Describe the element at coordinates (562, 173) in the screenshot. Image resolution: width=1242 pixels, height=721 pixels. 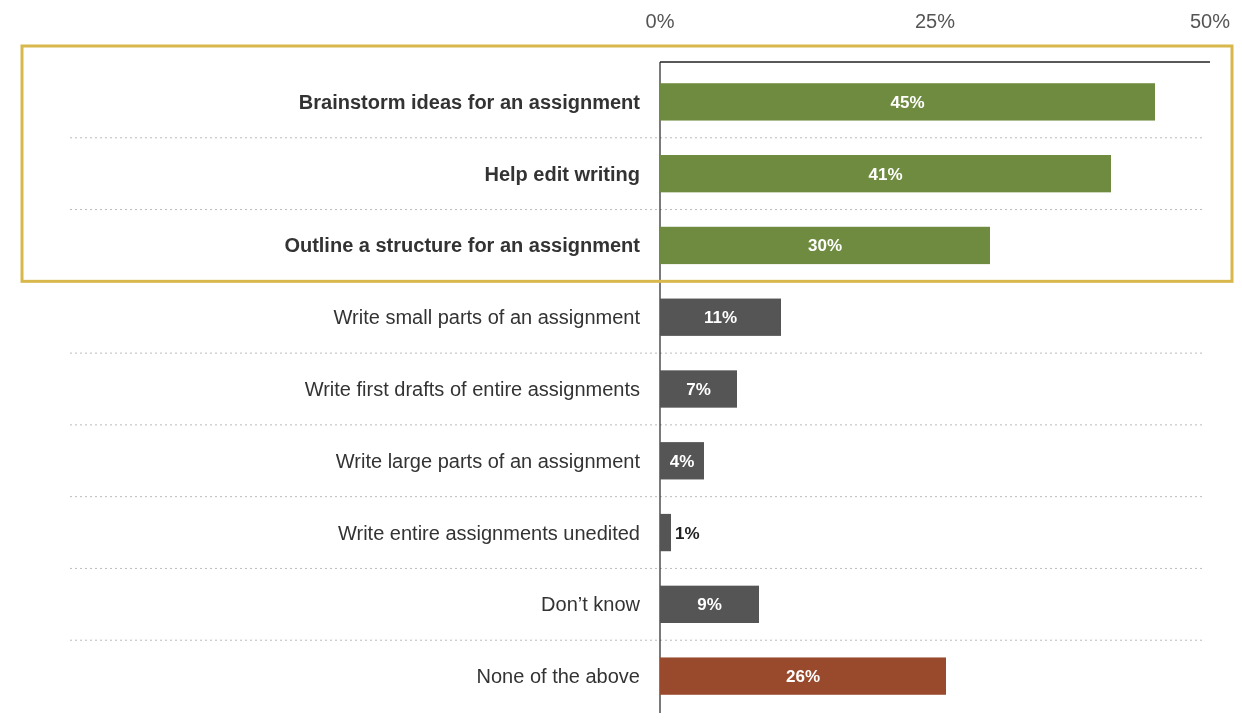
I see `y-tick-label: Help edit writing` at that location.